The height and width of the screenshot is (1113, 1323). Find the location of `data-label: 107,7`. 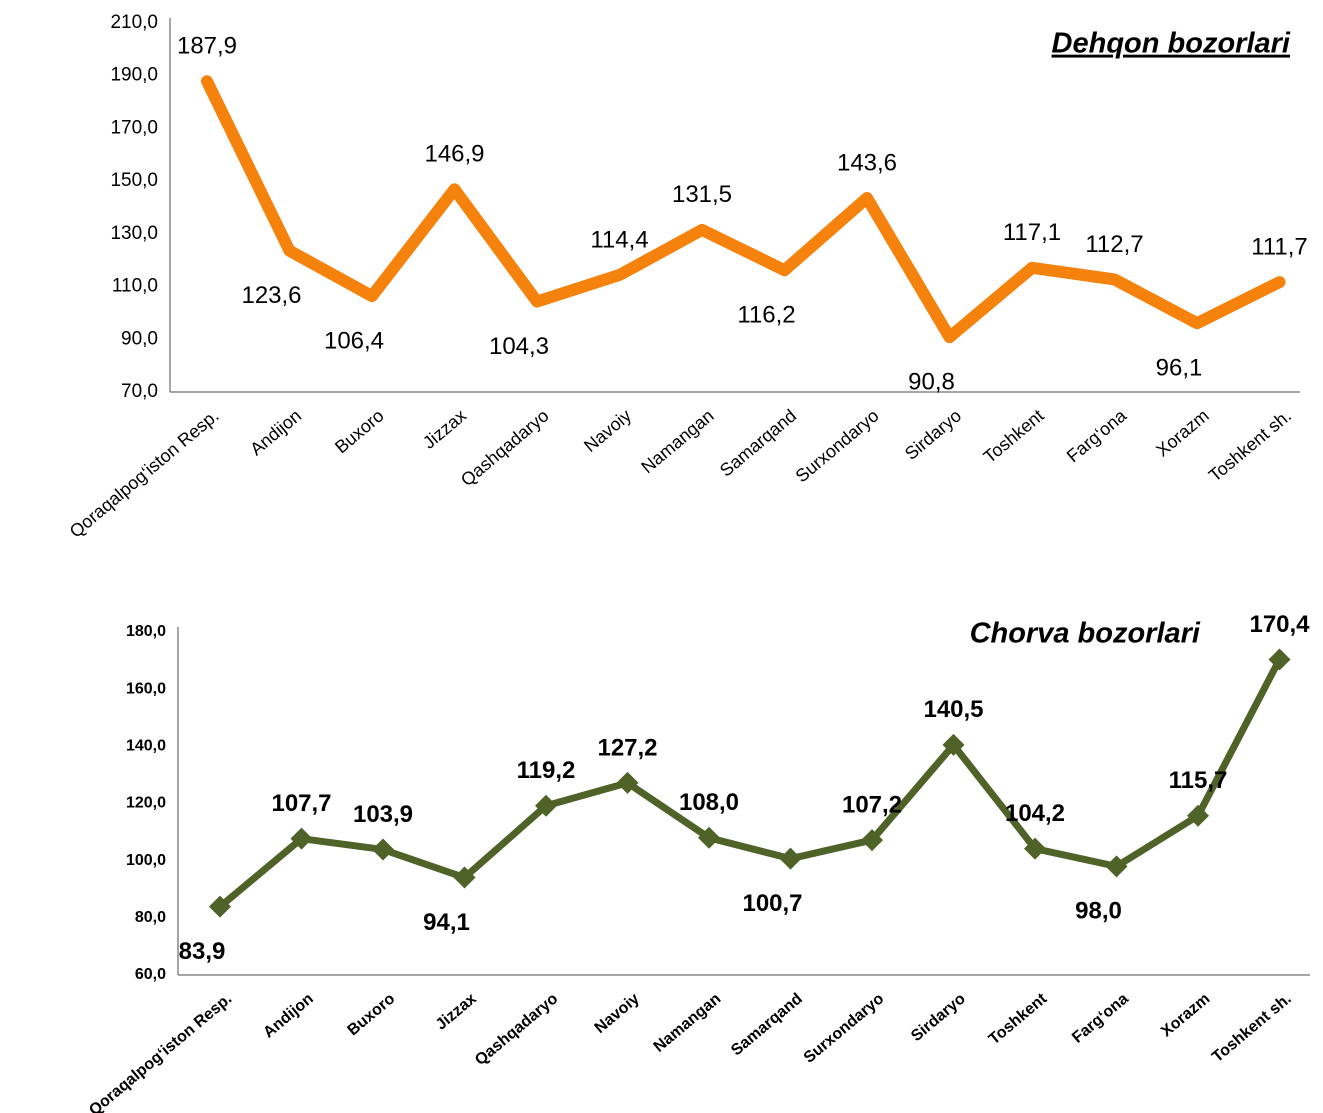

data-label: 107,7 is located at coordinates (301, 803).